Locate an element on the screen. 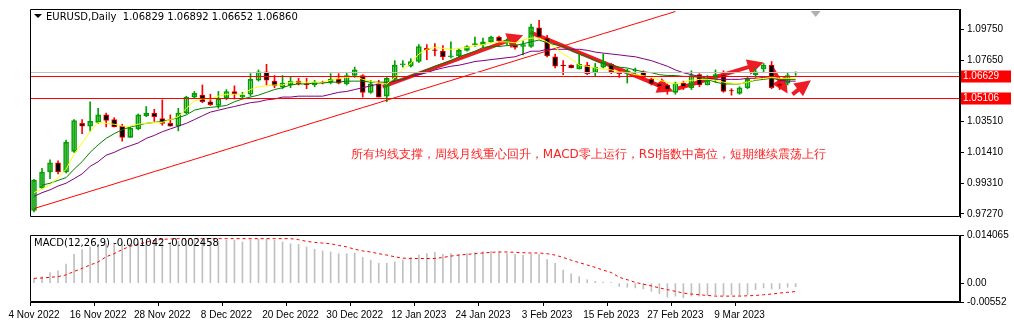 The height and width of the screenshot is (324, 1014). ref-line-label: 1.05106 is located at coordinates (981, 98).